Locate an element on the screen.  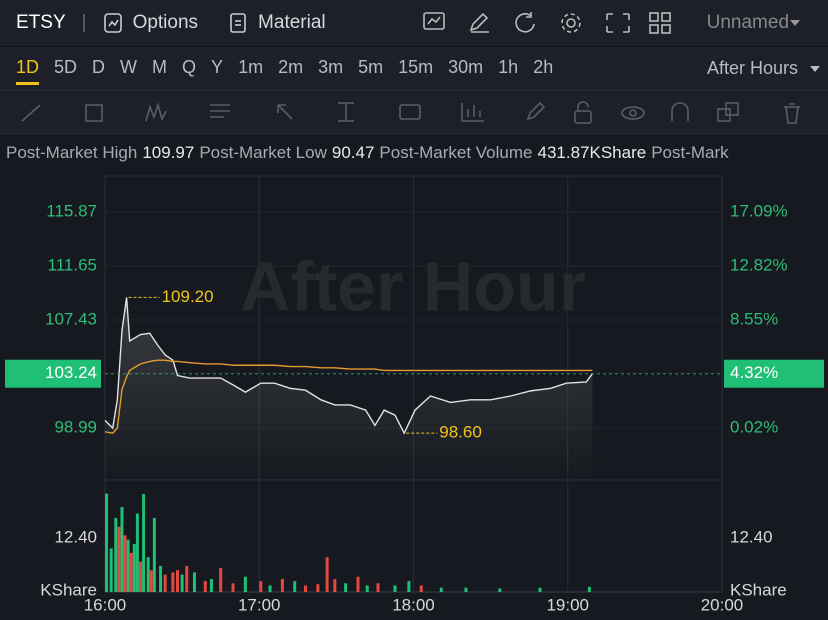
x-tick-label: 20:00 is located at coordinates (722, 604).